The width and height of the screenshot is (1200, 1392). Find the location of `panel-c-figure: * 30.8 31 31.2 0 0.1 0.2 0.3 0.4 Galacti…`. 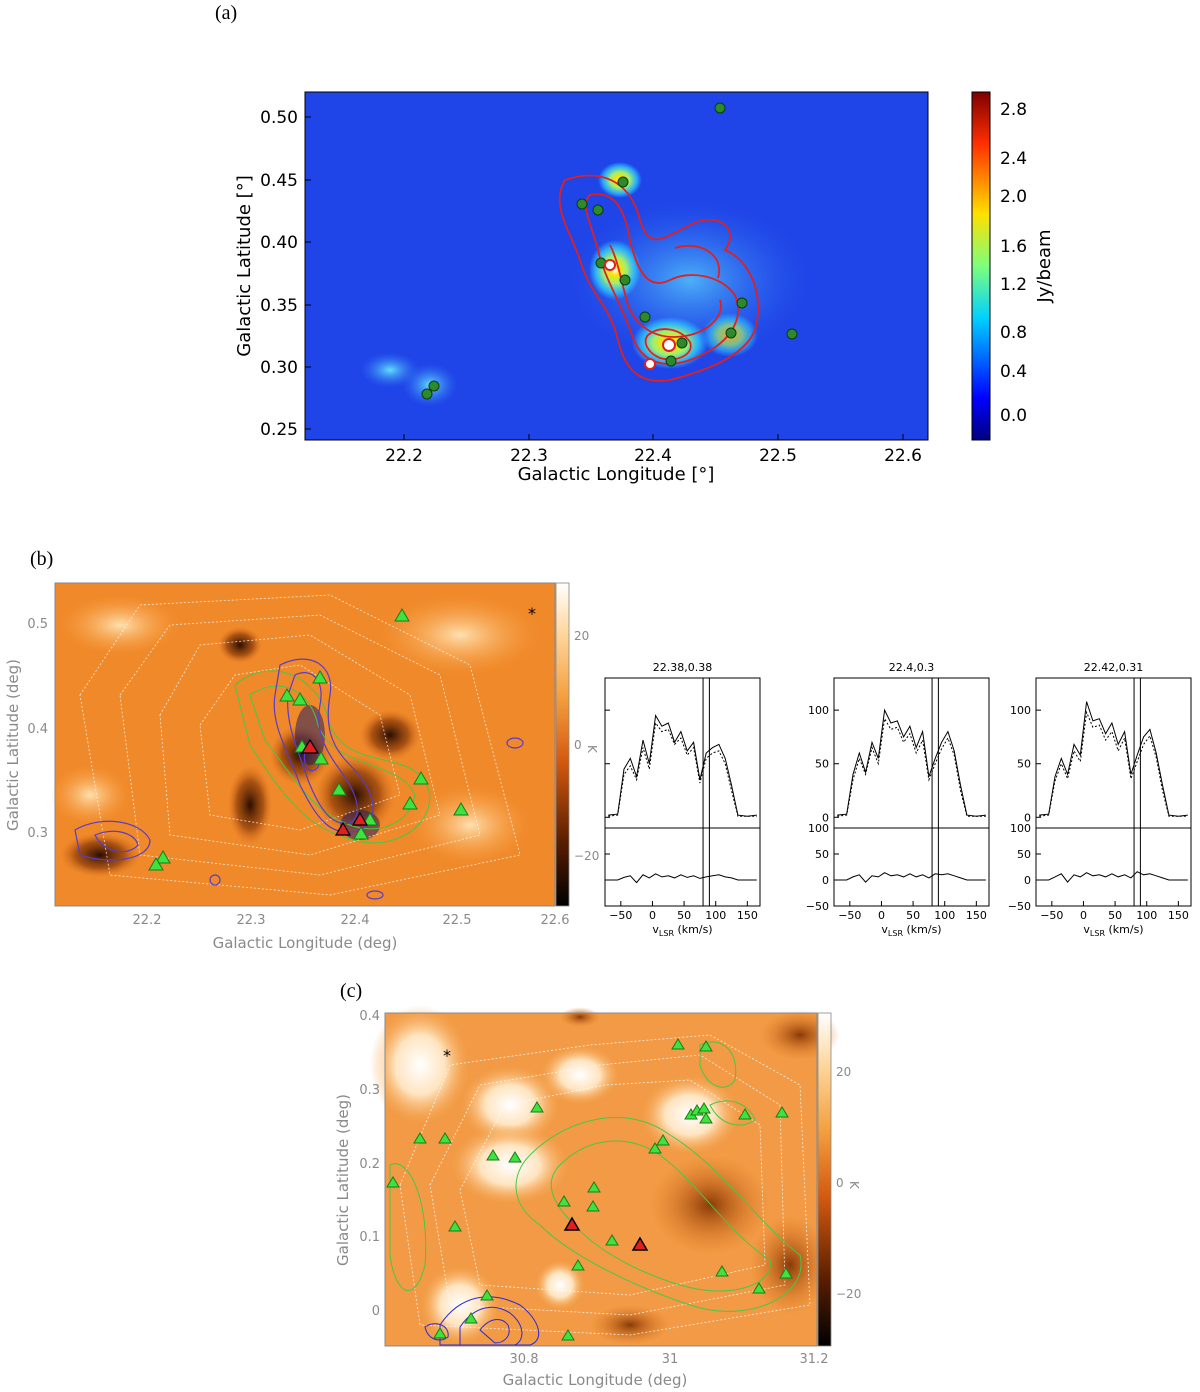

panel-c-figure: * 30.8 31 31.2 0 0.1 0.2 0.3 0.4 Galacti… is located at coordinates (597, 1197).